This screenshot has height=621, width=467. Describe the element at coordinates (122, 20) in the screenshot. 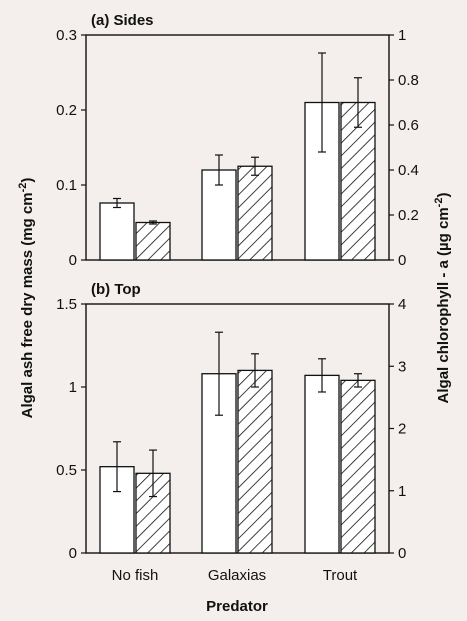

I see `panel-a-title: (a) Sides` at that location.